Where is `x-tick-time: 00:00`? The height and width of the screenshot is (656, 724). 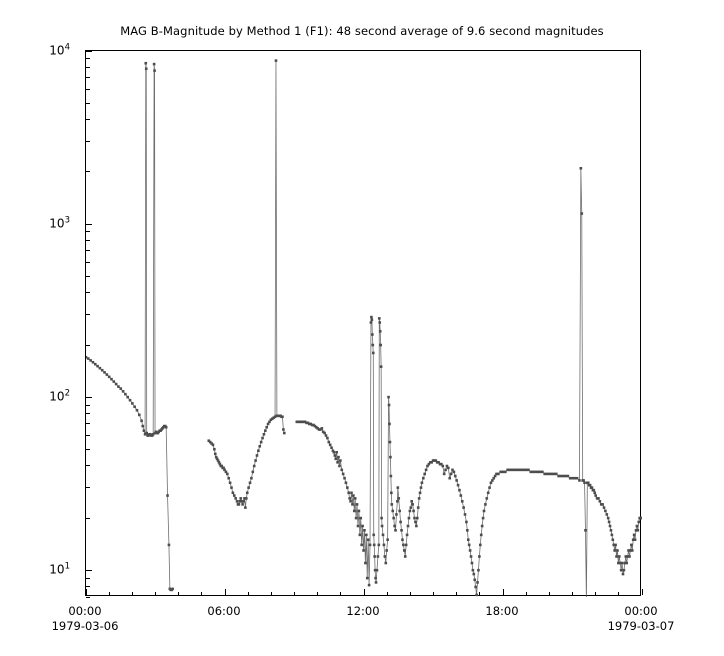
x-tick-time: 00:00 is located at coordinates (85, 611).